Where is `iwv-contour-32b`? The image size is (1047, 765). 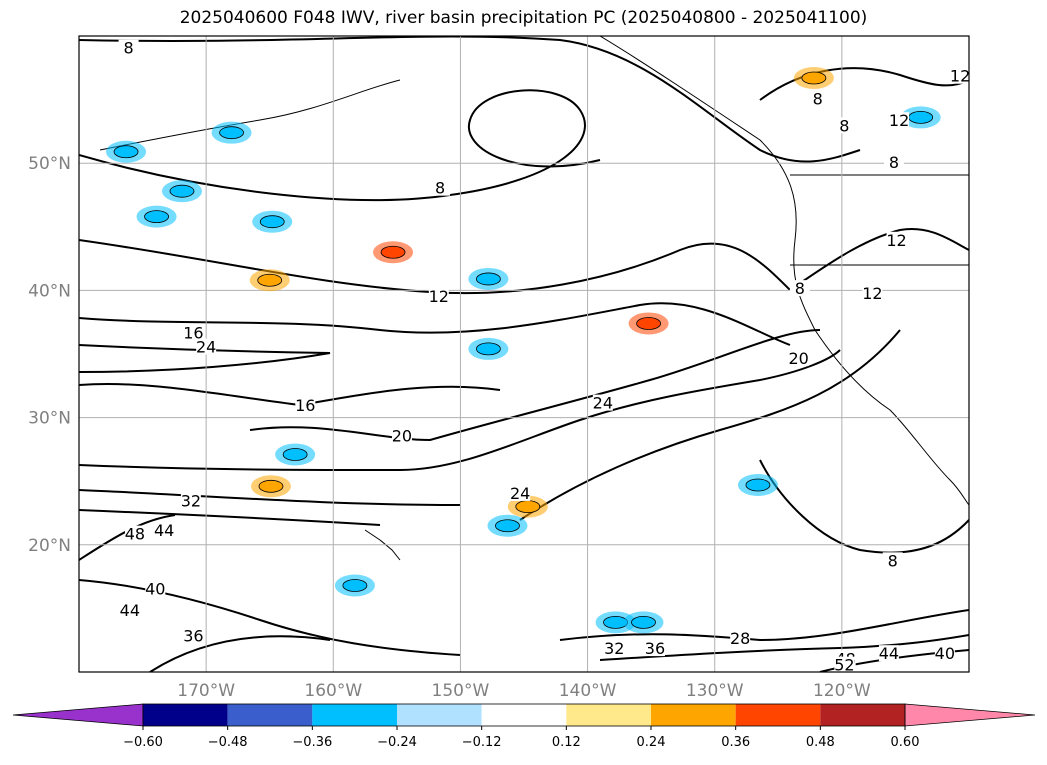
iwv-contour-32b is located at coordinates (784, 647).